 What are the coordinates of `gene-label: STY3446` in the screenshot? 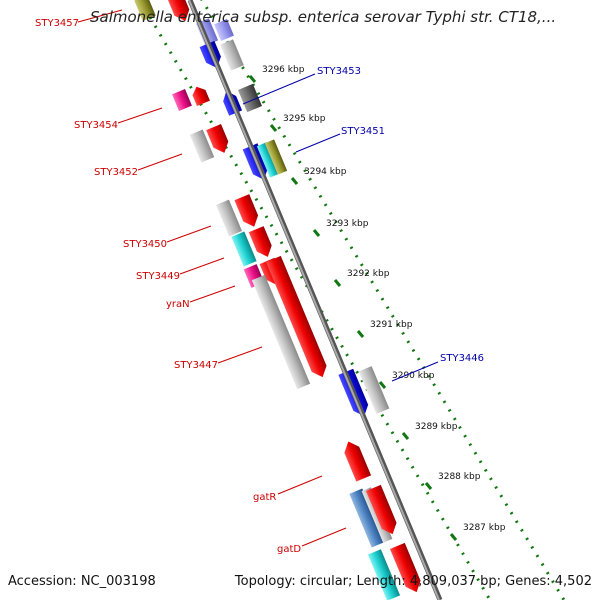 It's located at (462, 358).